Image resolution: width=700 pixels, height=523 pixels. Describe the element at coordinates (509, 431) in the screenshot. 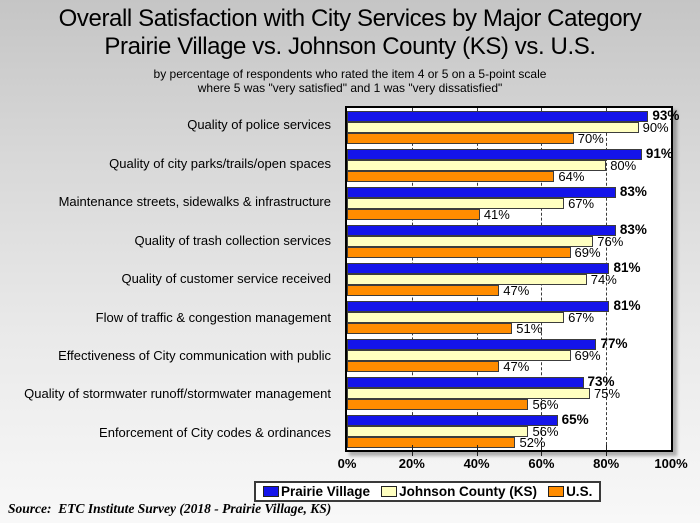

I see `bar-group: 65% 56% 52%` at that location.